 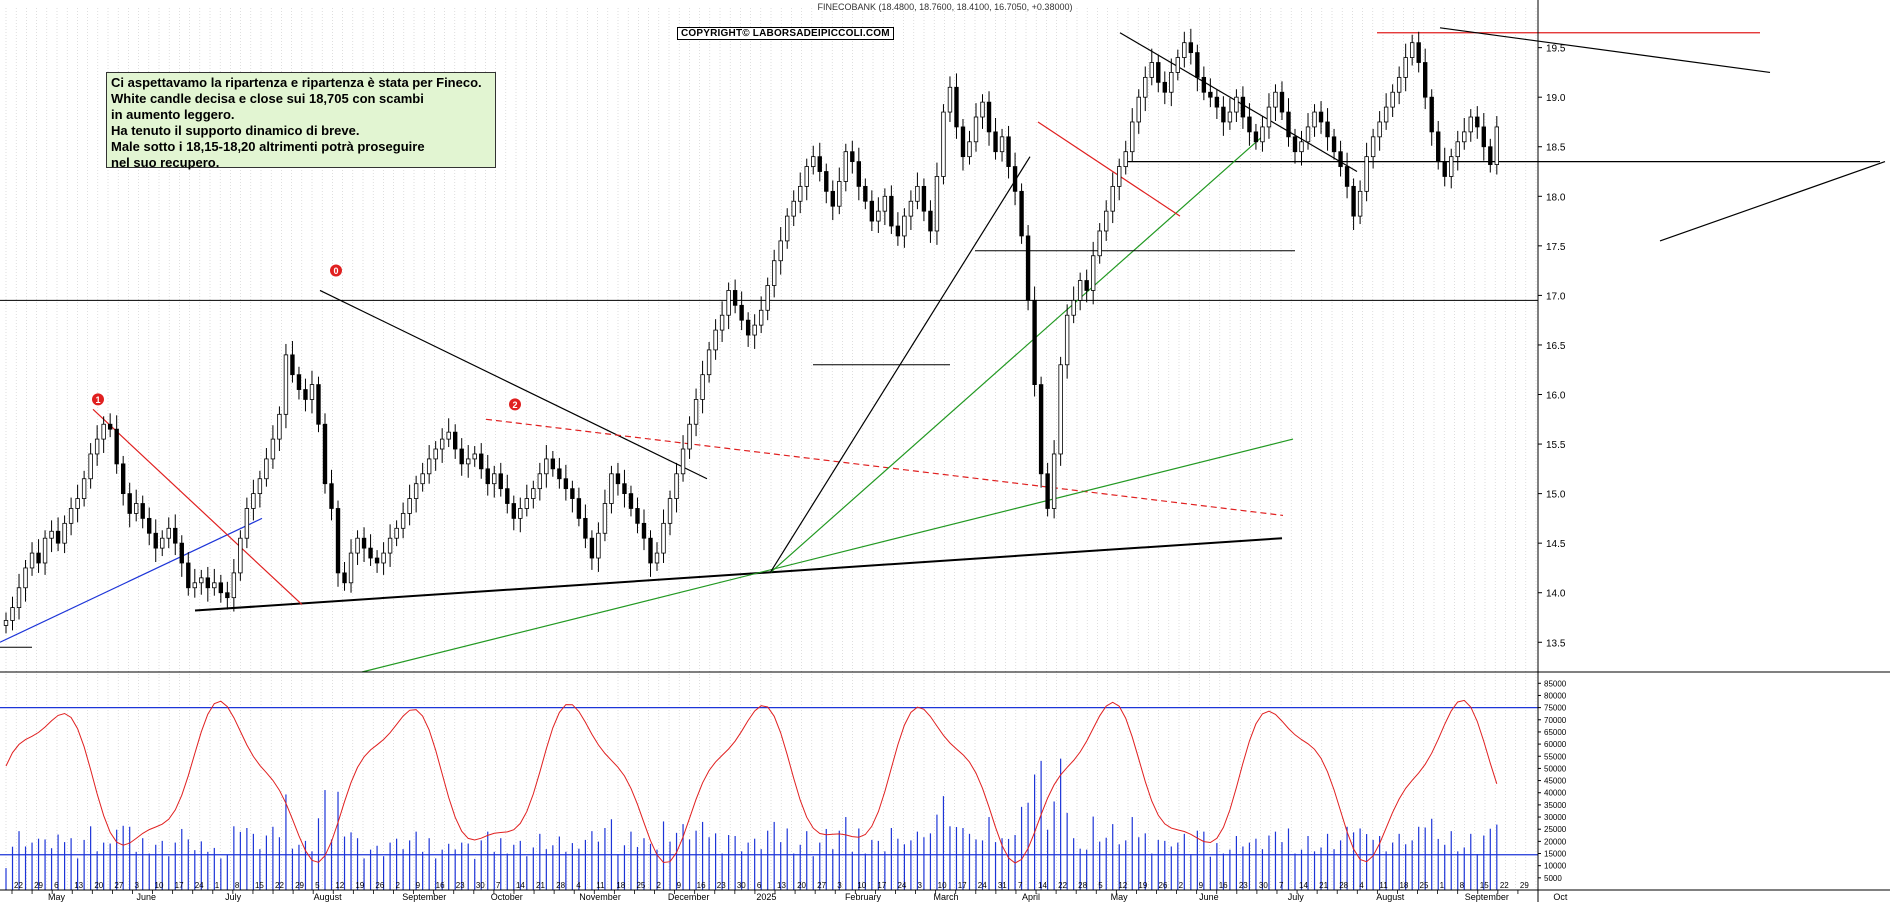 What do you see at coordinates (600, 885) in the screenshot?
I see `date-tick-label: 11` at bounding box center [600, 885].